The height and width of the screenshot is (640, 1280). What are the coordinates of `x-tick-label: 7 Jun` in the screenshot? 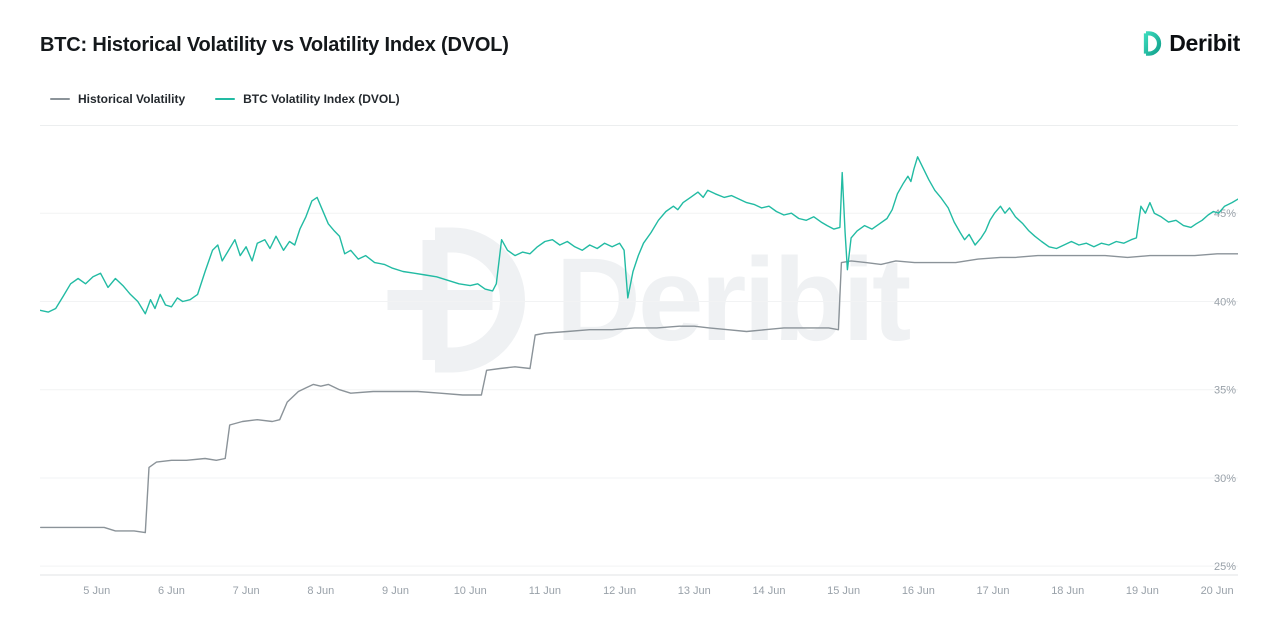 It's located at (246, 591).